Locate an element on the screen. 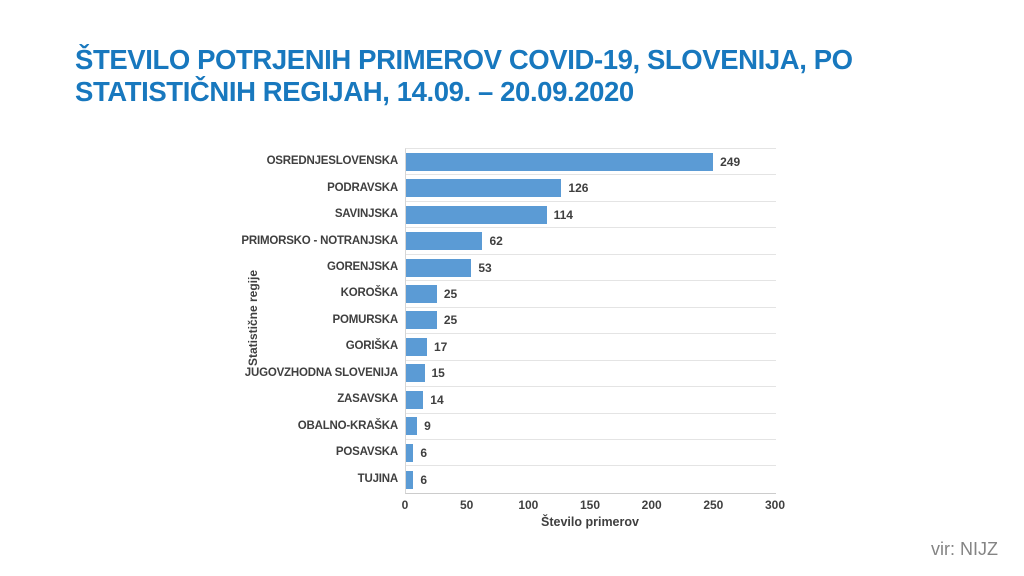 The image size is (1024, 576). x-tick-label: 50 is located at coordinates (466, 505).